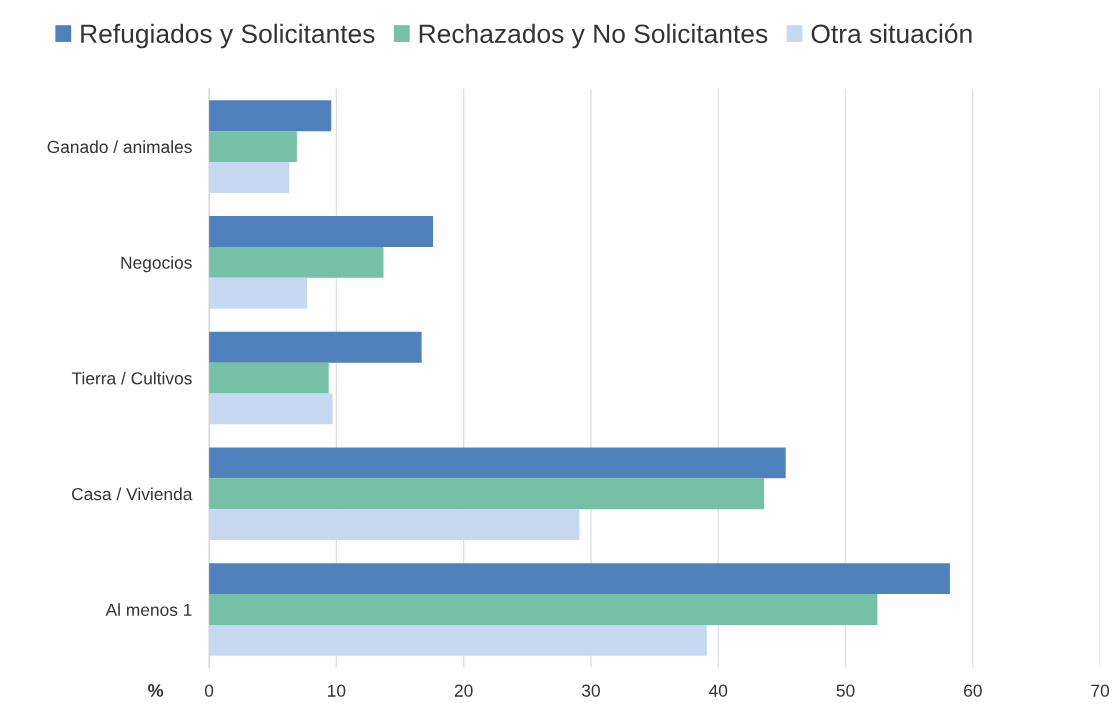  I want to click on legend-label: Rechazados y No Solicitantes, so click(593, 36).